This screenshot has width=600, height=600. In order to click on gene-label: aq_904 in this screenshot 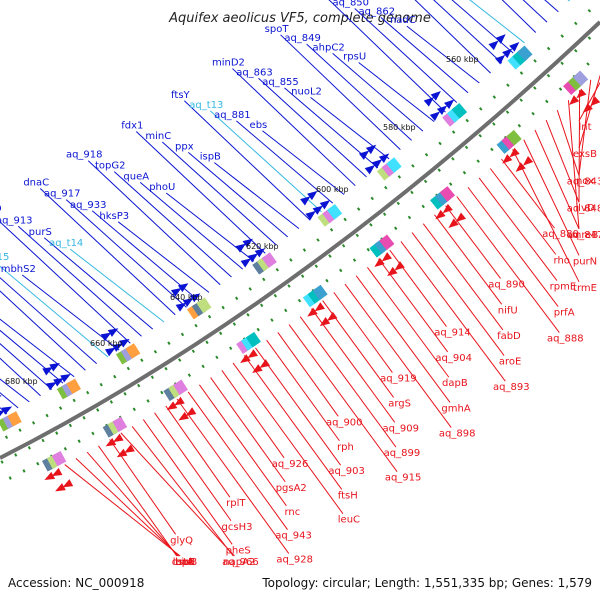, I will do `click(453, 358)`.